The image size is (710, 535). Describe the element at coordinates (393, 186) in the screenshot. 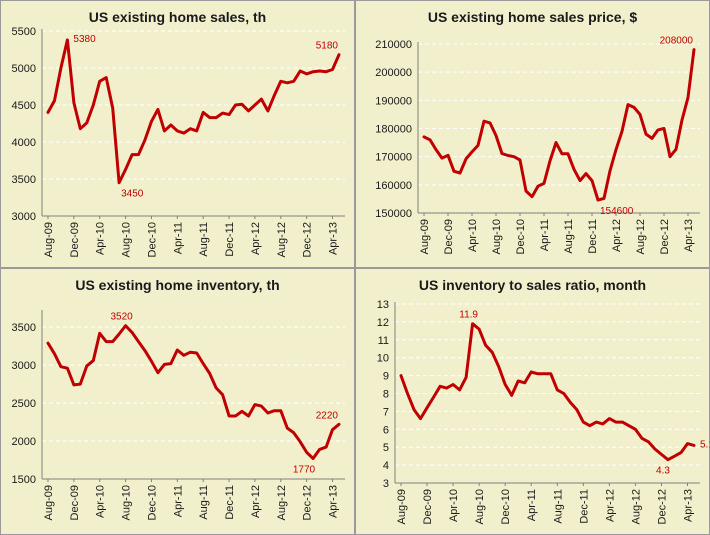

I see `y-tick-label: 160000` at that location.